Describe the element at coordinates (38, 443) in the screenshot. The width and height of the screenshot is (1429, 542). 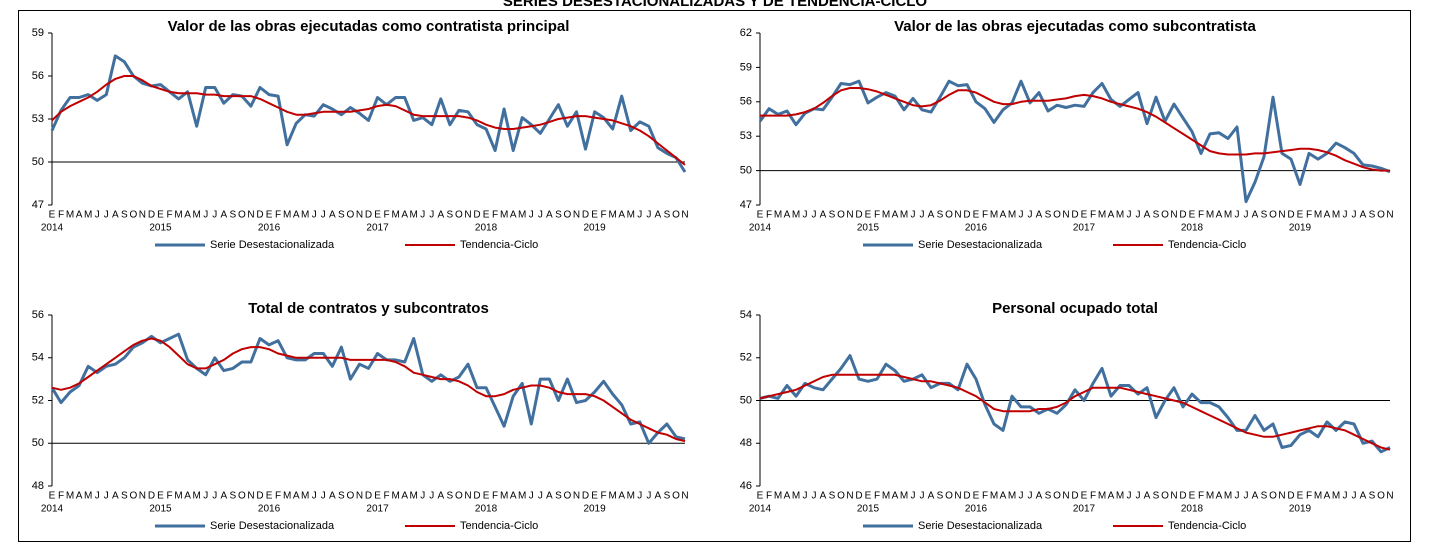
I see `y-tick-label: 50` at that location.